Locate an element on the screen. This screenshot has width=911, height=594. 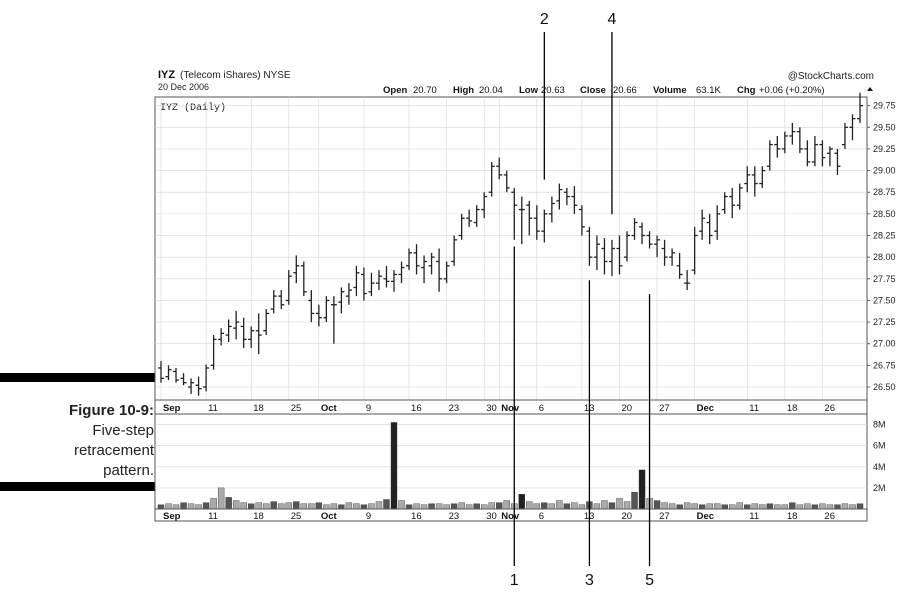
open-value: 20.70 is located at coordinates (425, 90).